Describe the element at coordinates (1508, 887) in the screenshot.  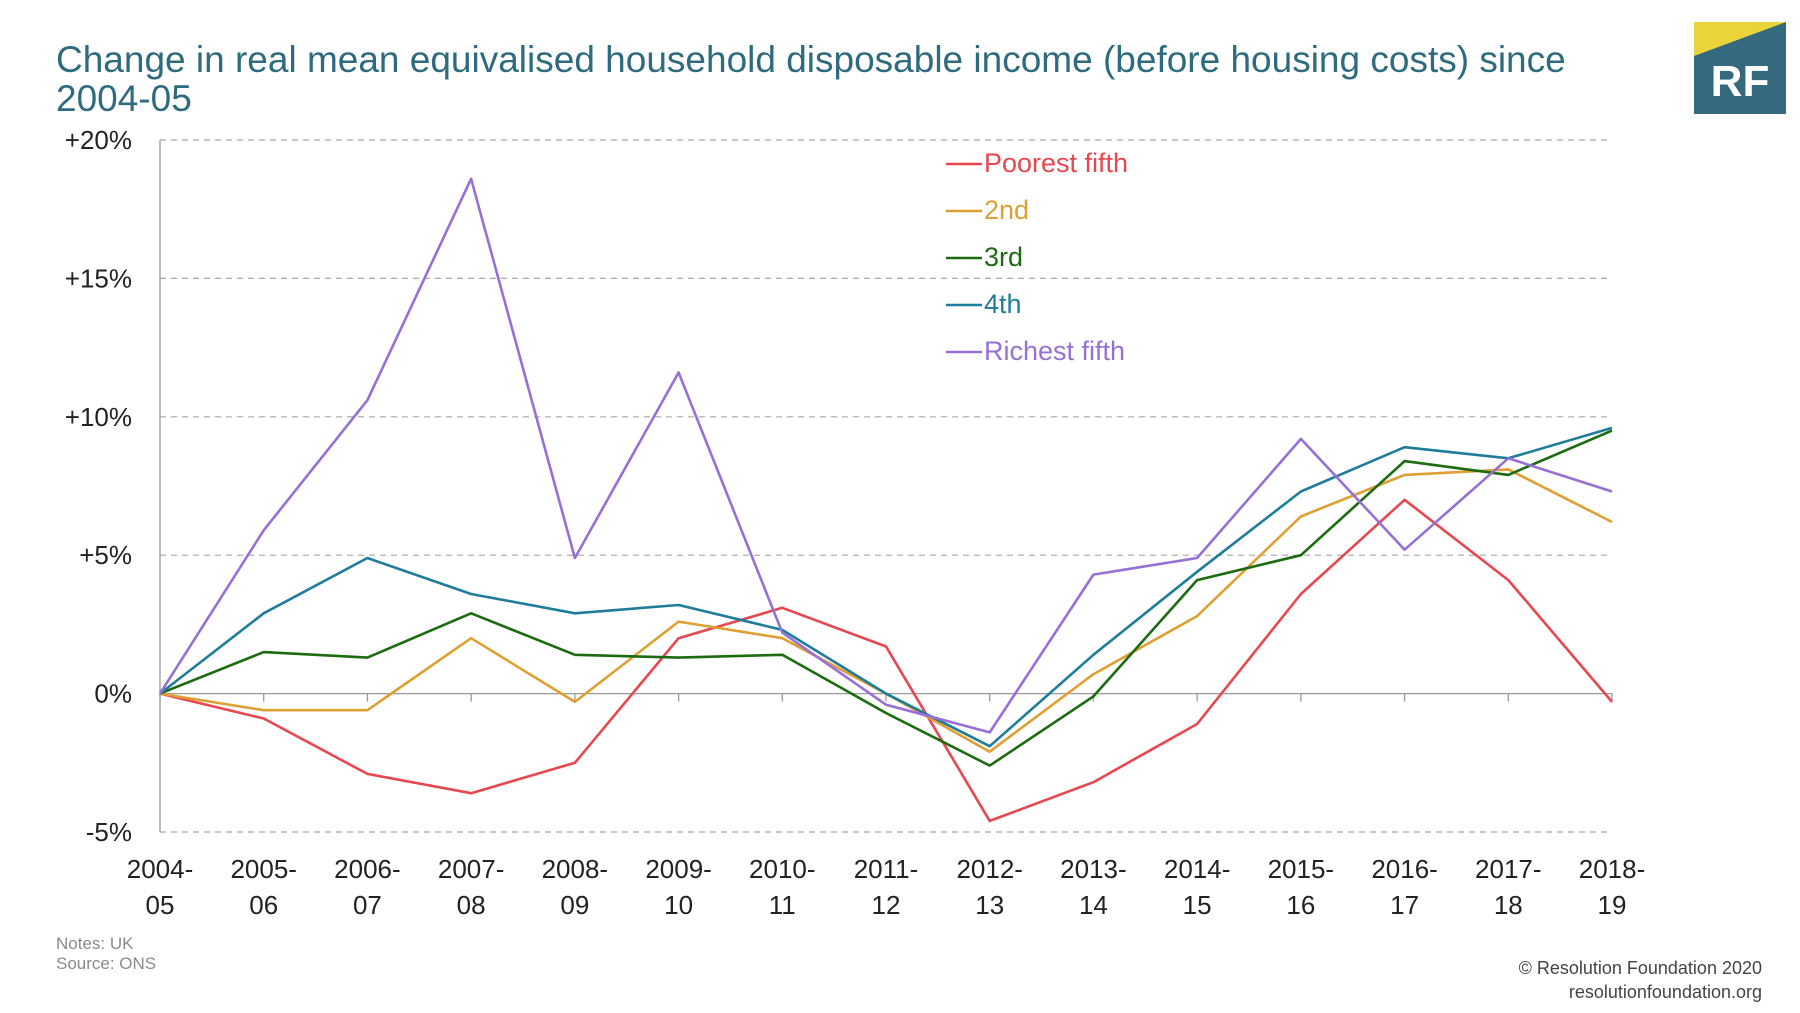
I see `x-tick-label: 2017-18` at that location.